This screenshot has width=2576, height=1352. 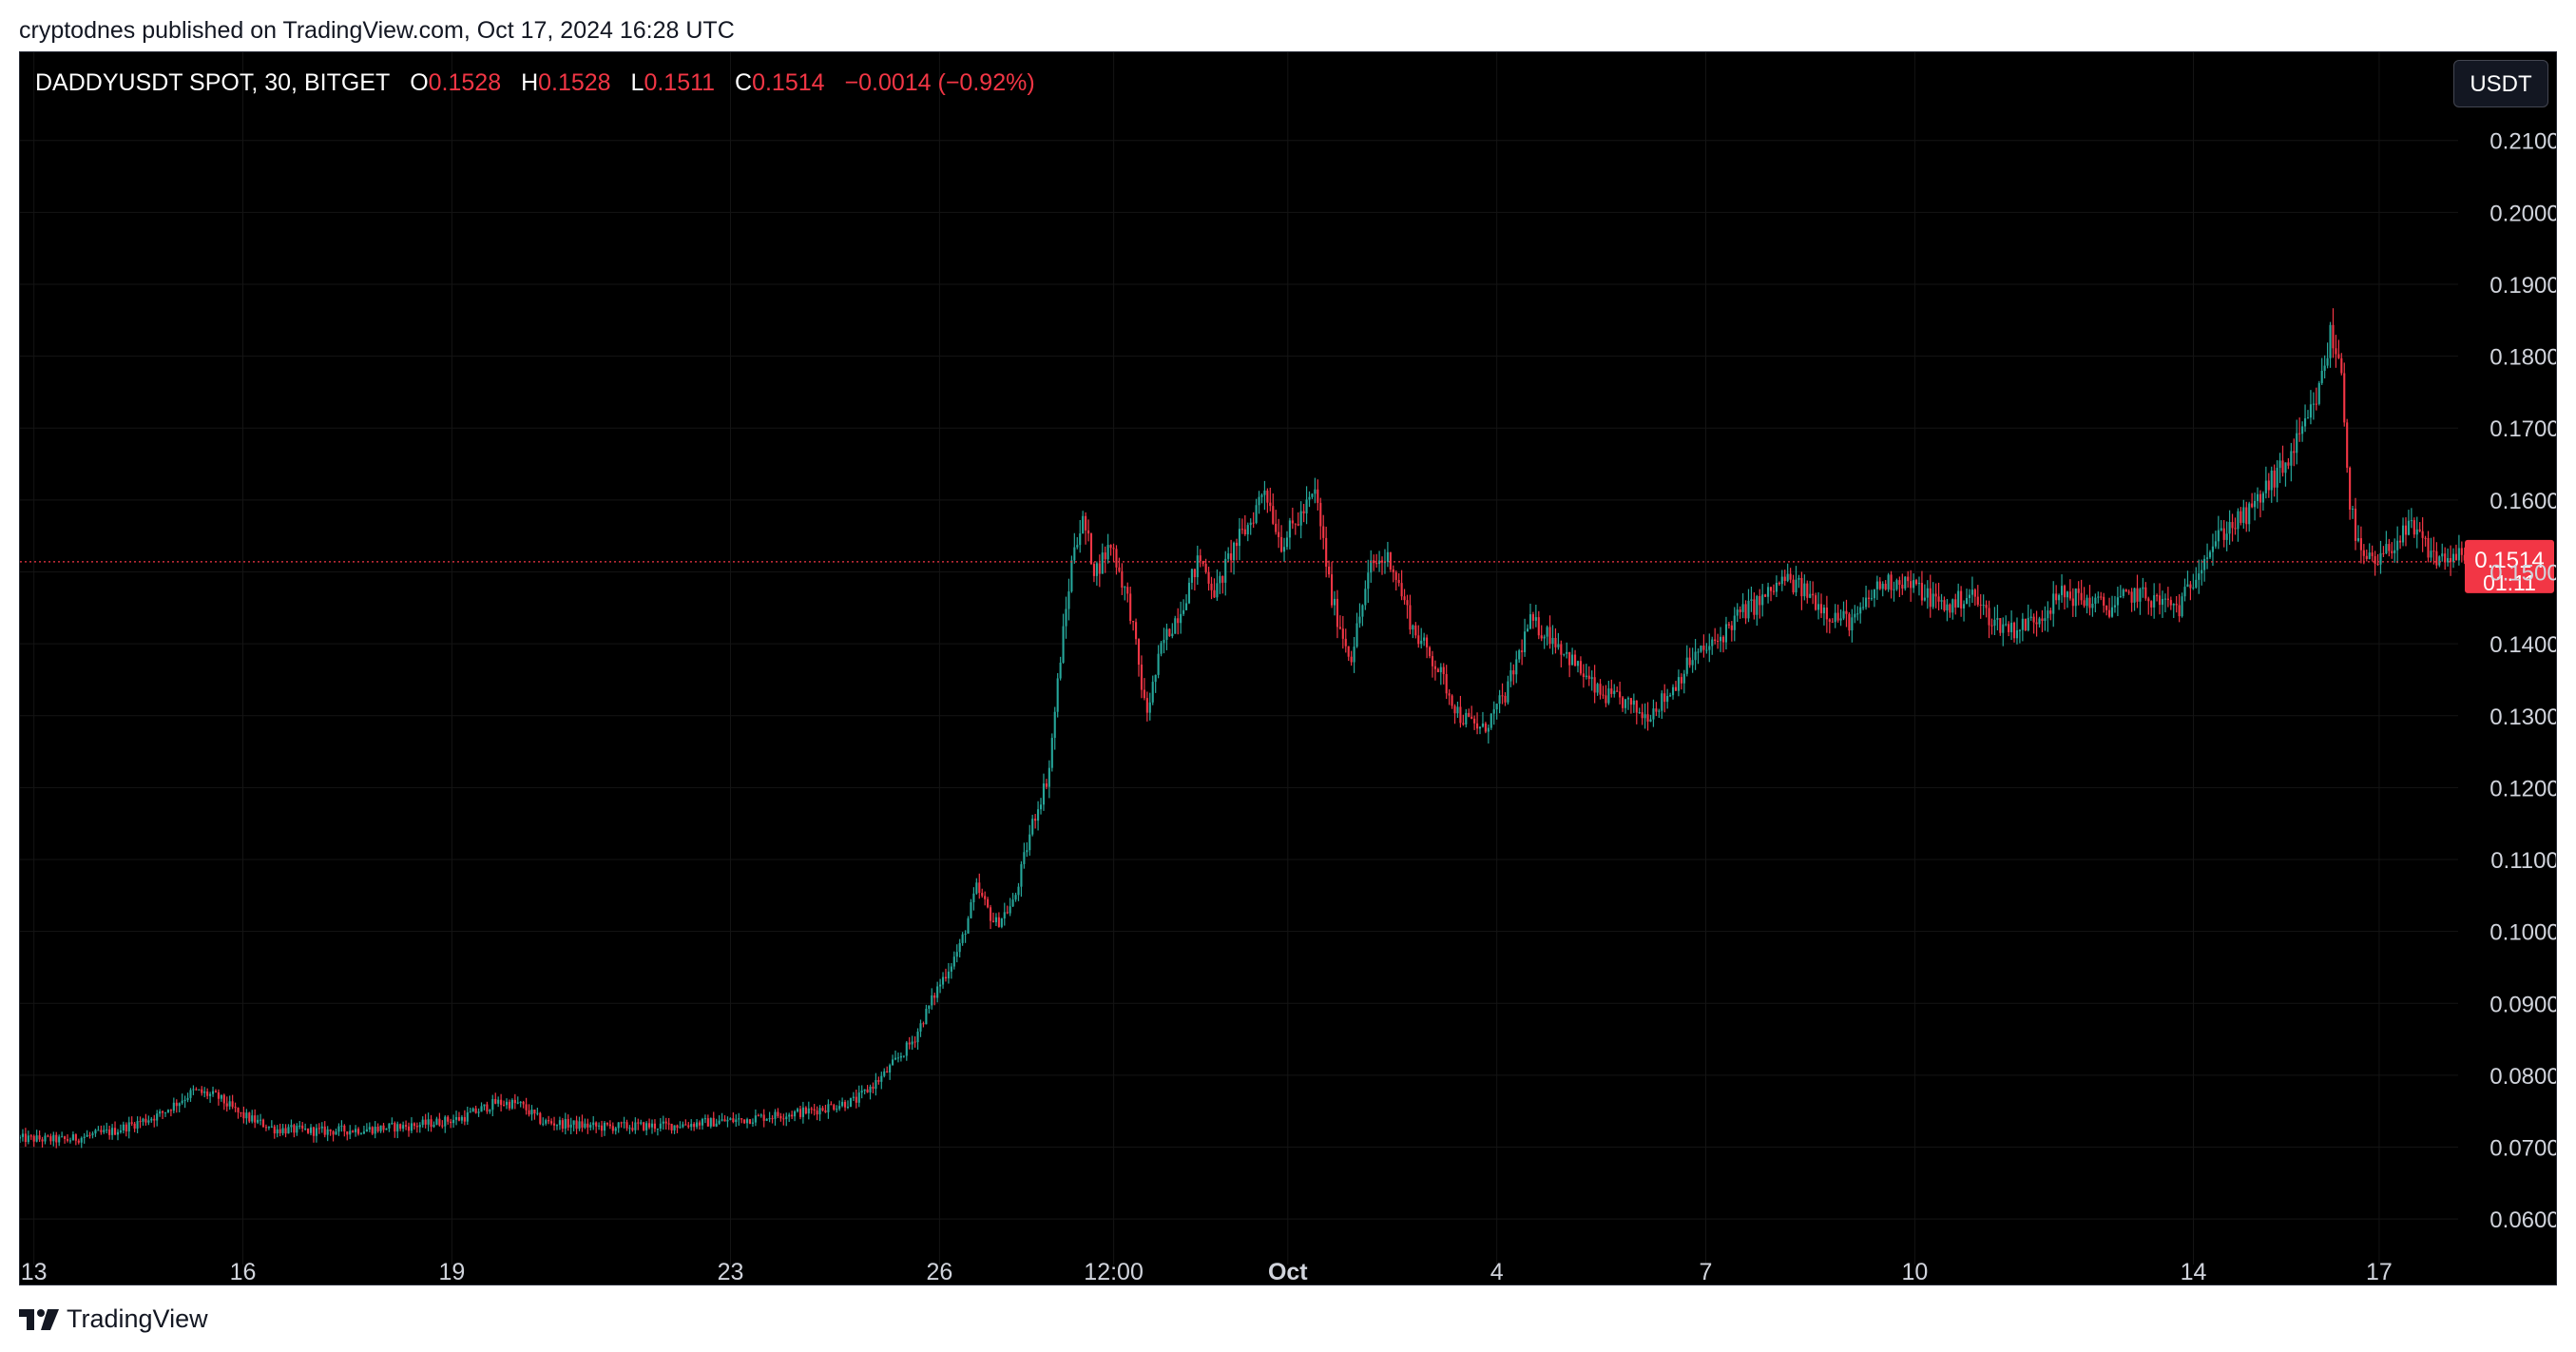 I want to click on tradingview-logo: TradingView, so click(x=113, y=1319).